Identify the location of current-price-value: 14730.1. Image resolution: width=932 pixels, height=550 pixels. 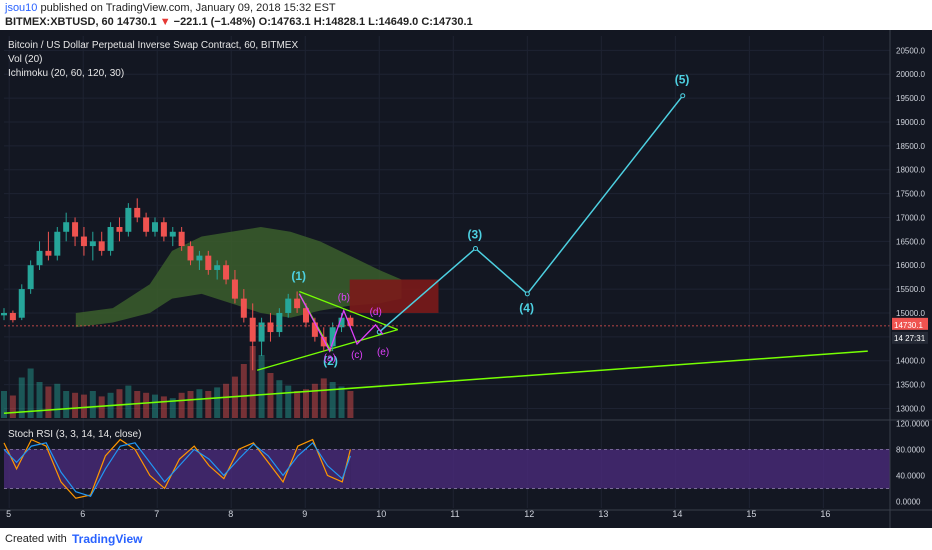
(908, 325).